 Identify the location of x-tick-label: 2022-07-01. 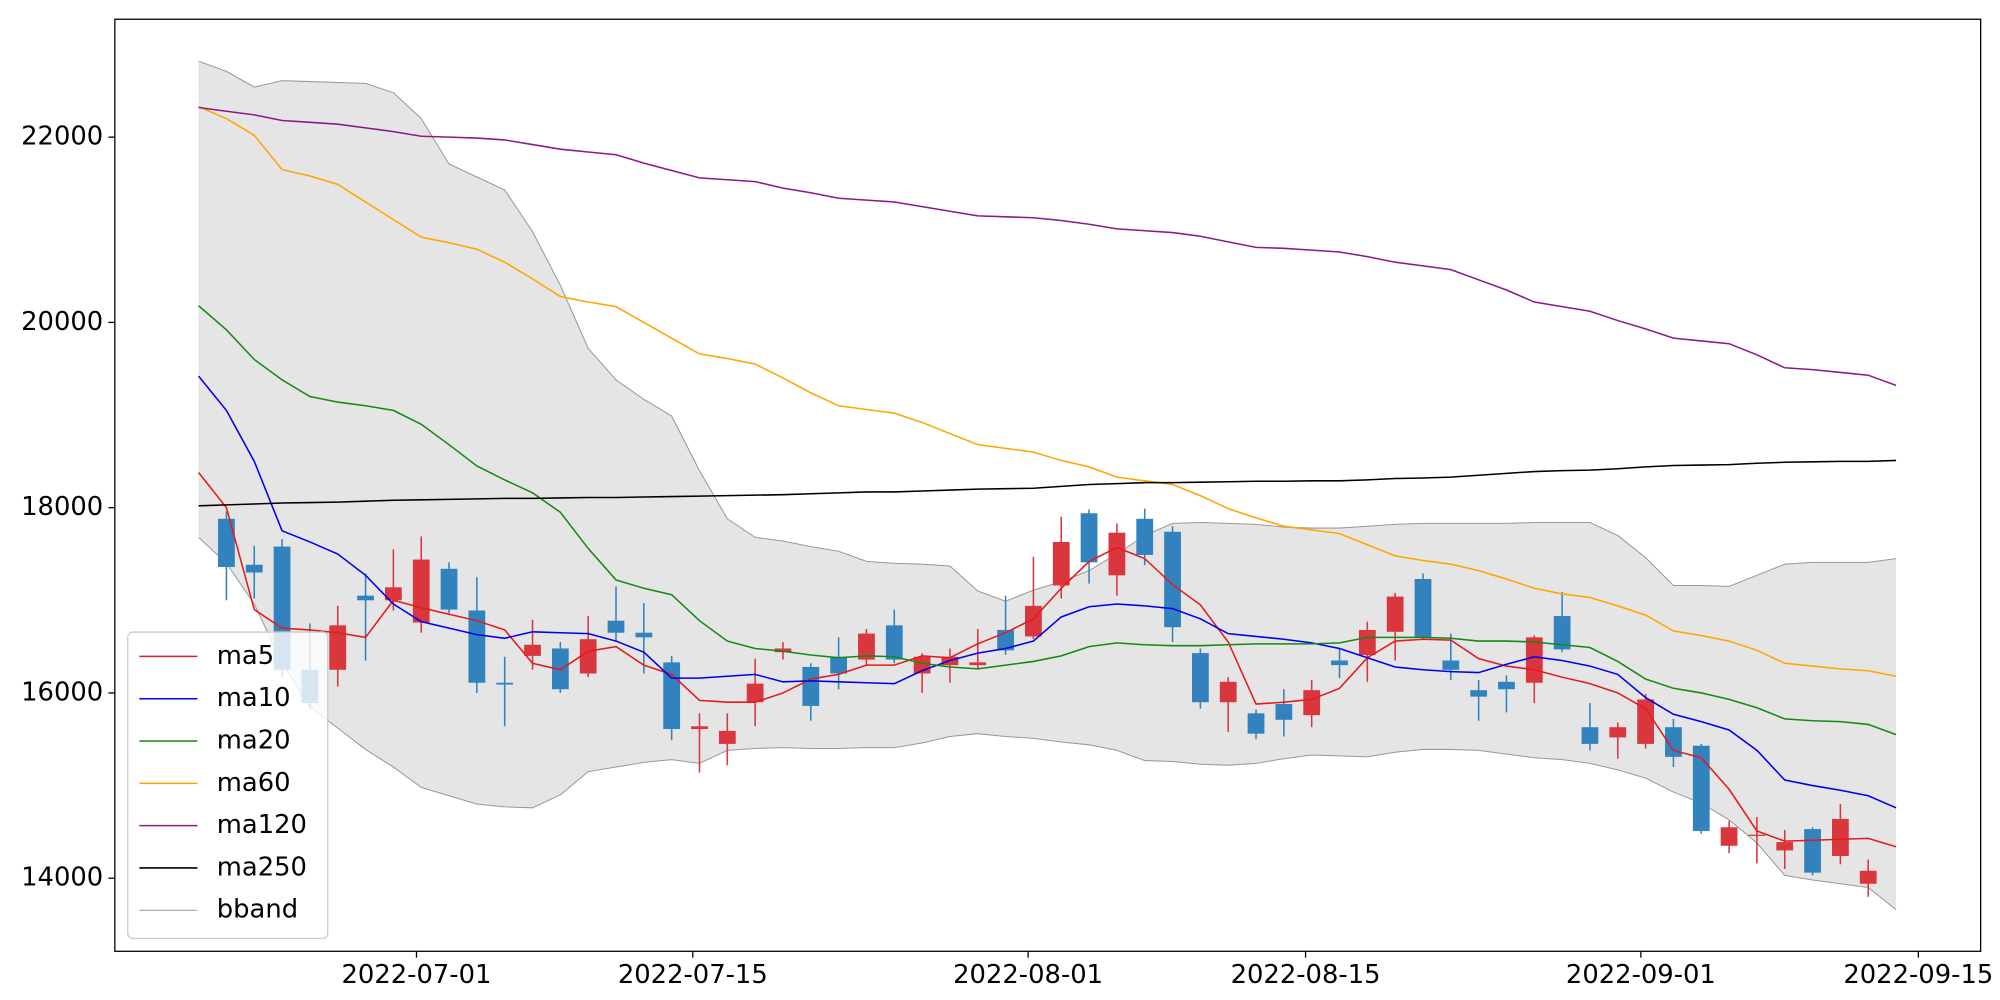
(417, 975).